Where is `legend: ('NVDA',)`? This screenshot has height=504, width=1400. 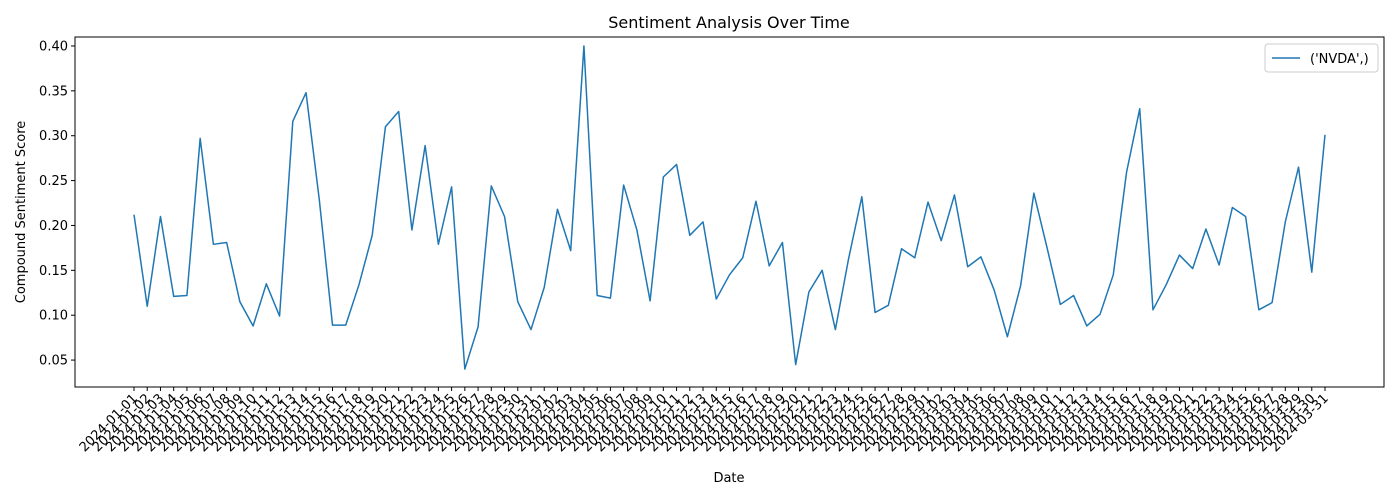
legend: ('NVDA',) is located at coordinates (1321, 58).